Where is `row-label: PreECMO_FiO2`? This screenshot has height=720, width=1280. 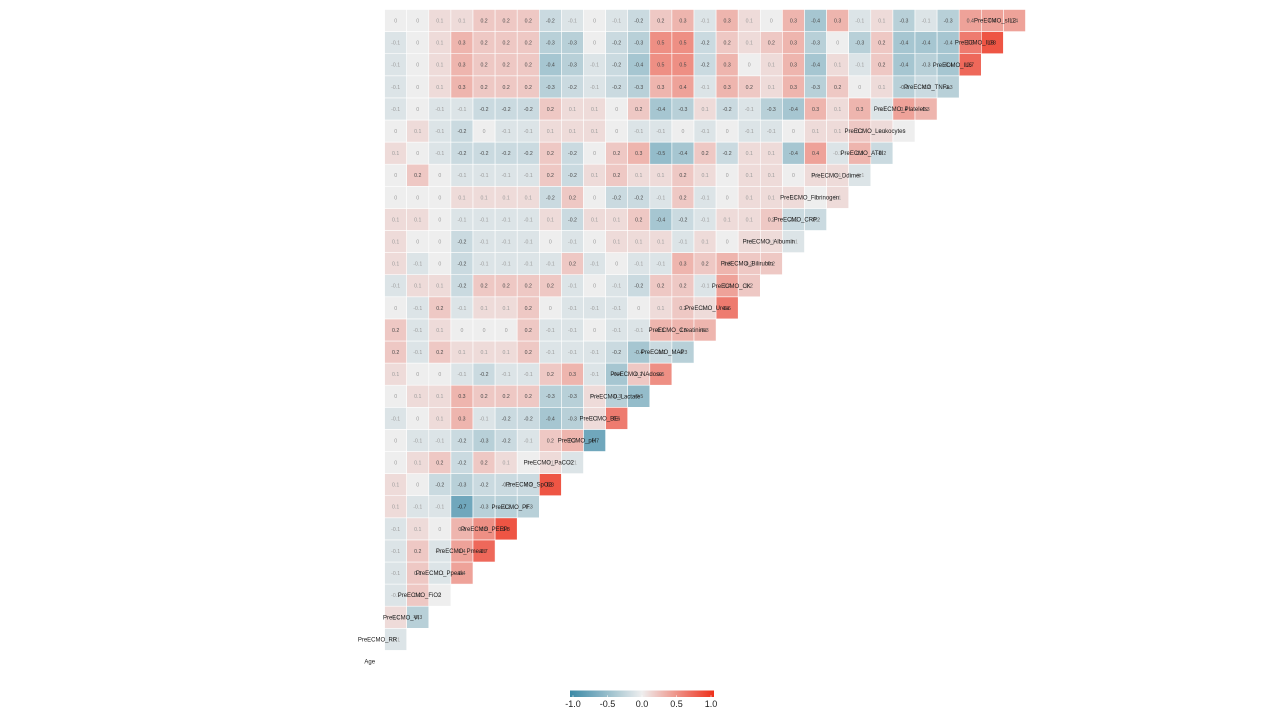 row-label: PreECMO_FiO2 is located at coordinates (420, 596).